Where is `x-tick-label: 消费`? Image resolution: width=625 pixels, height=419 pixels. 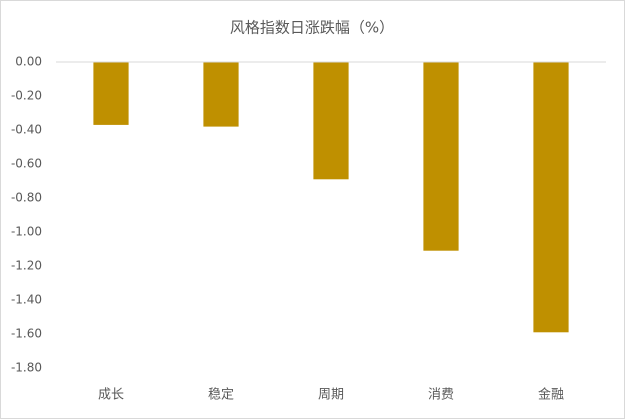
x-tick-label: 消费 is located at coordinates (441, 395).